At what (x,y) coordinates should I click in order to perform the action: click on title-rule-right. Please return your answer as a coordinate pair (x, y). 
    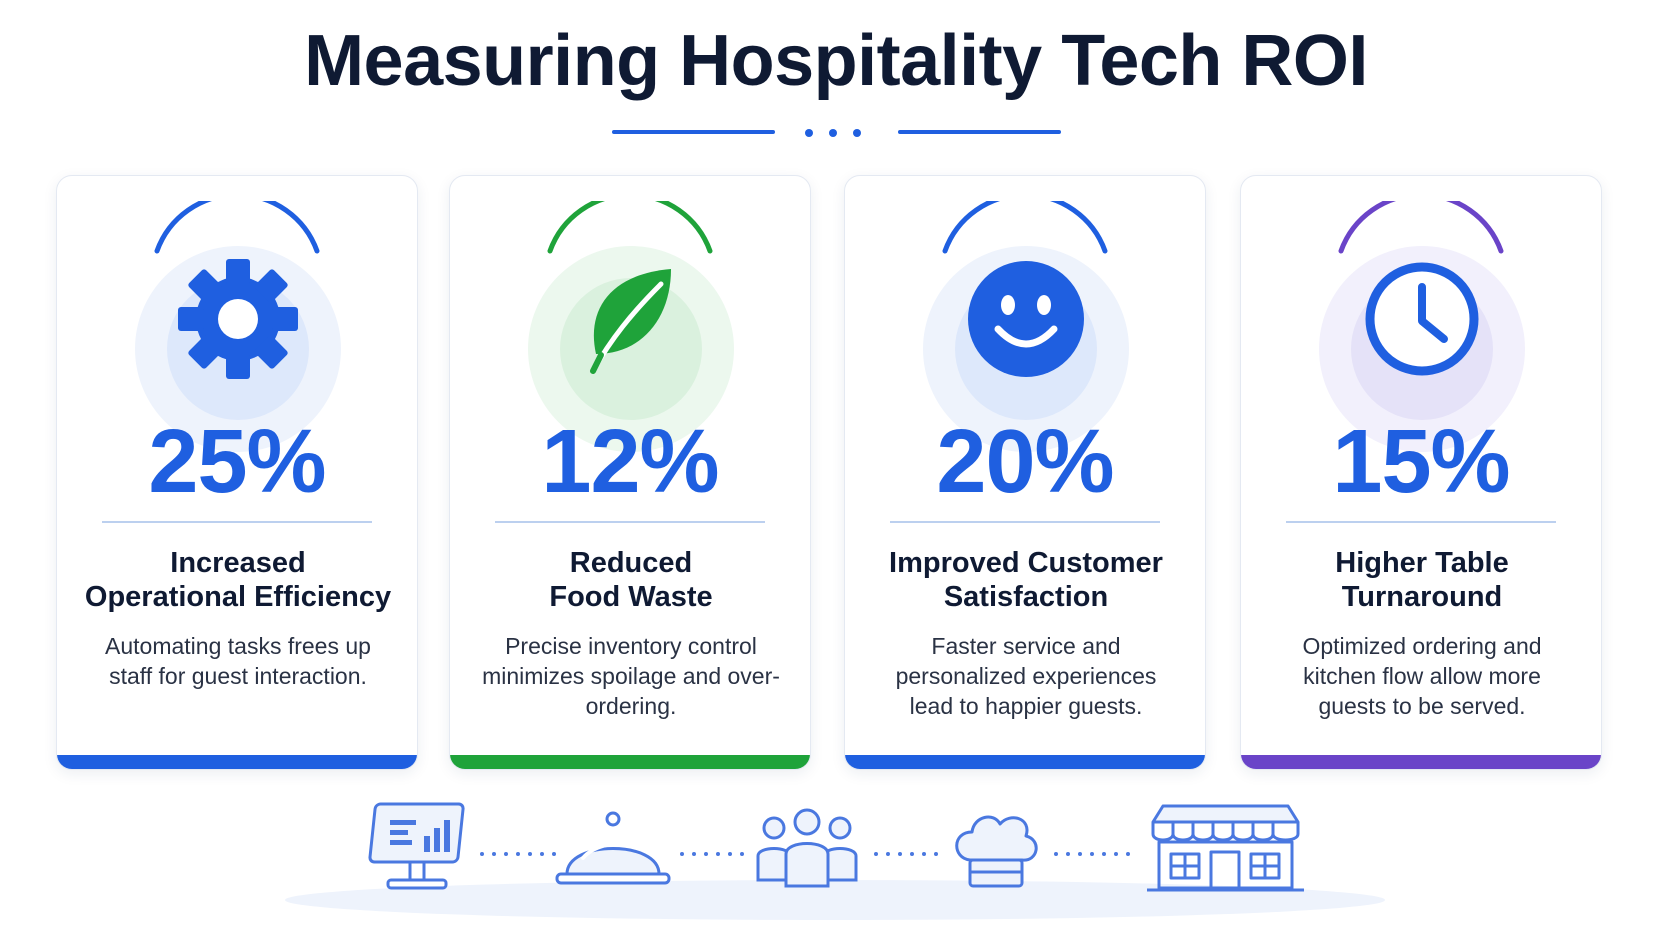
    Looking at the image, I should click on (979, 132).